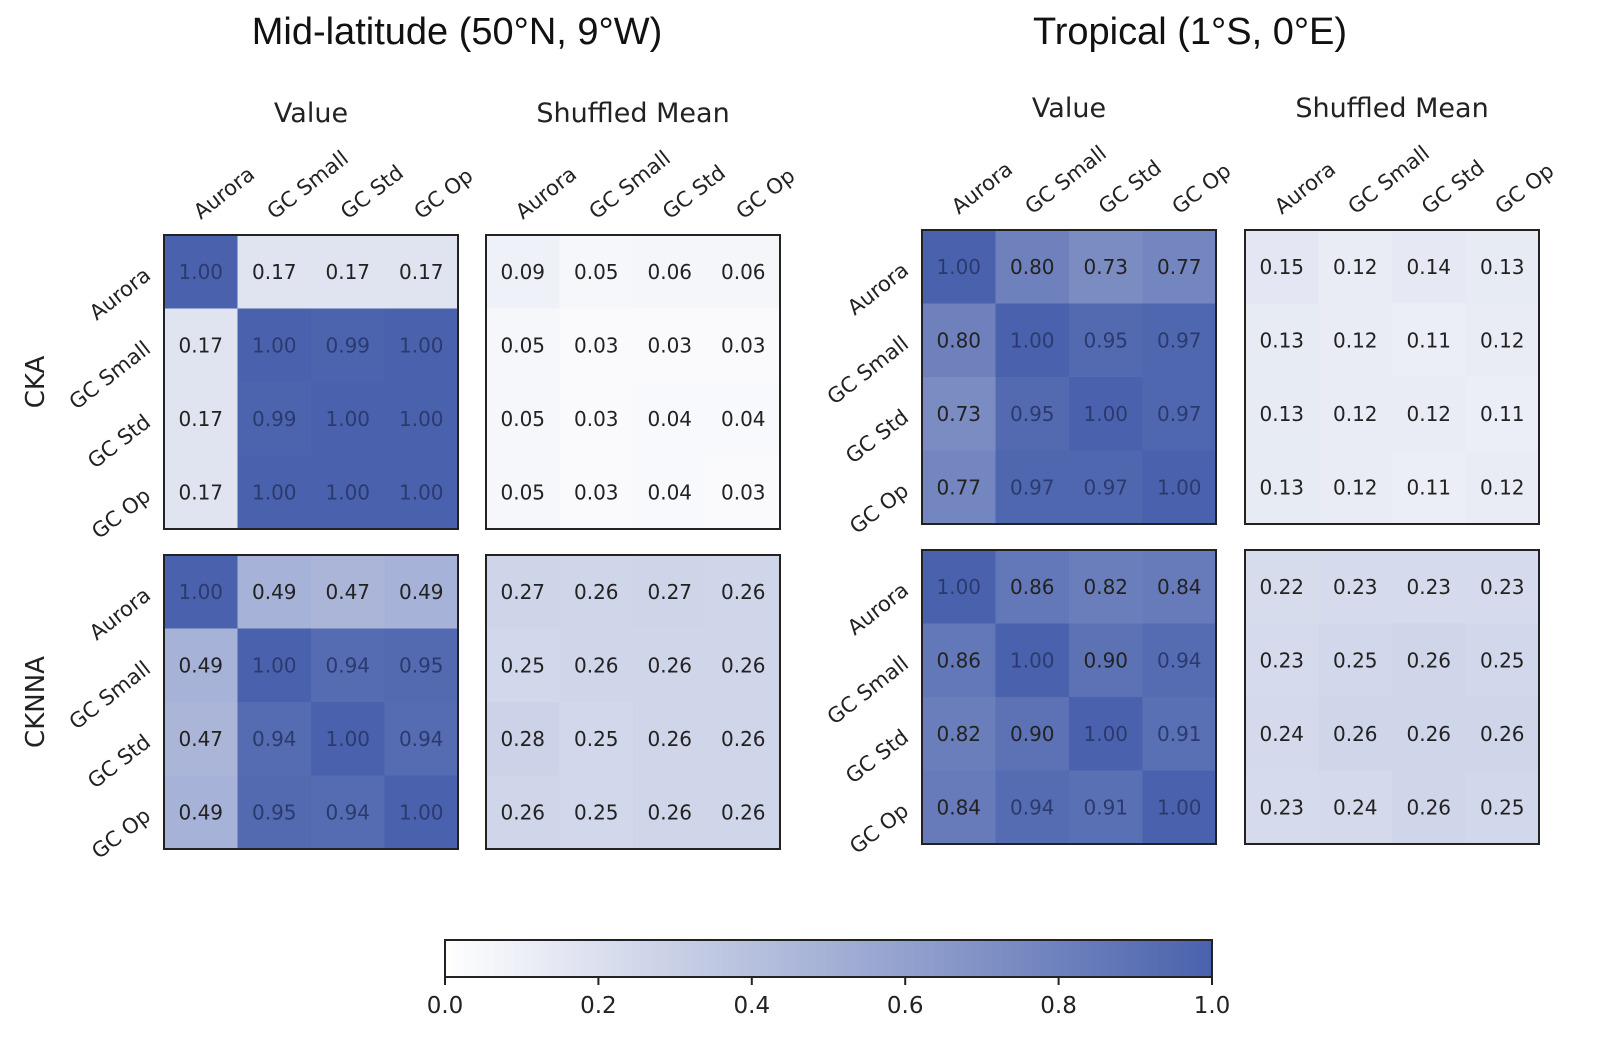 Image resolution: width=1607 pixels, height=1043 pixels. I want to click on colorbar-tick-label: 0.2, so click(598, 1006).